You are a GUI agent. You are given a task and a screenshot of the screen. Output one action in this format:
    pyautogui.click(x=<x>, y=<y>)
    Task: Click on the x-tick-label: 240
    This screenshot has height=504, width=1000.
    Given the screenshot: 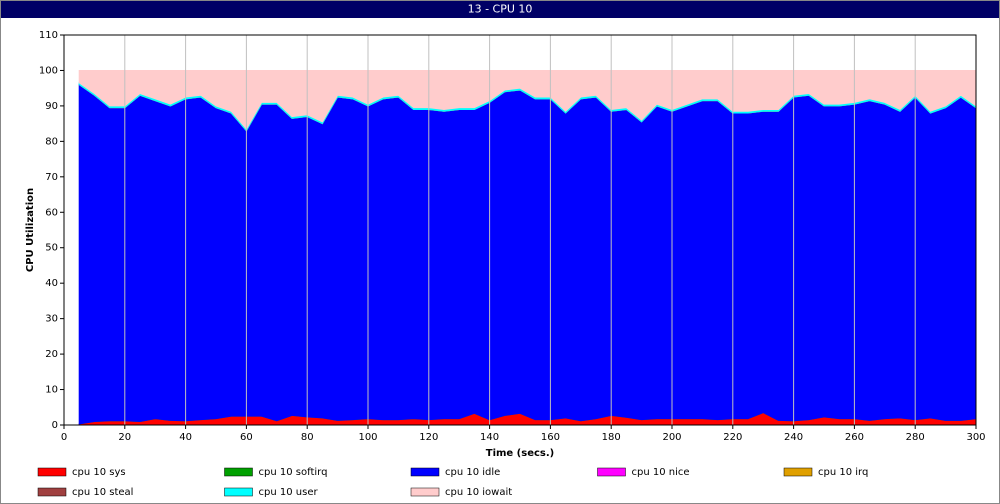 What is the action you would take?
    pyautogui.click(x=793, y=437)
    